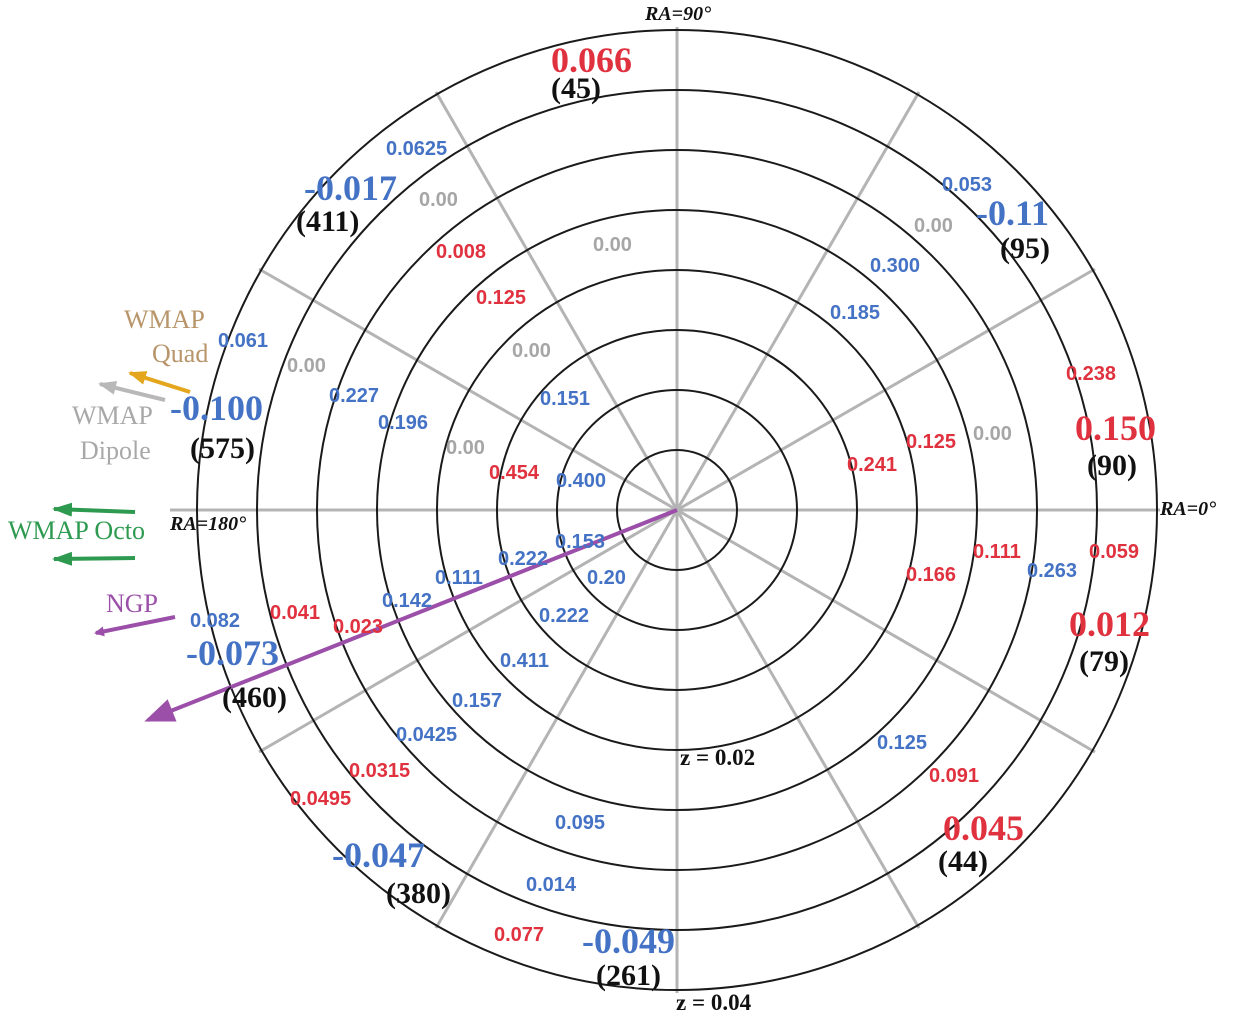  Describe the element at coordinates (954, 776) in the screenshot. I see `cell-value: 0.091` at that location.